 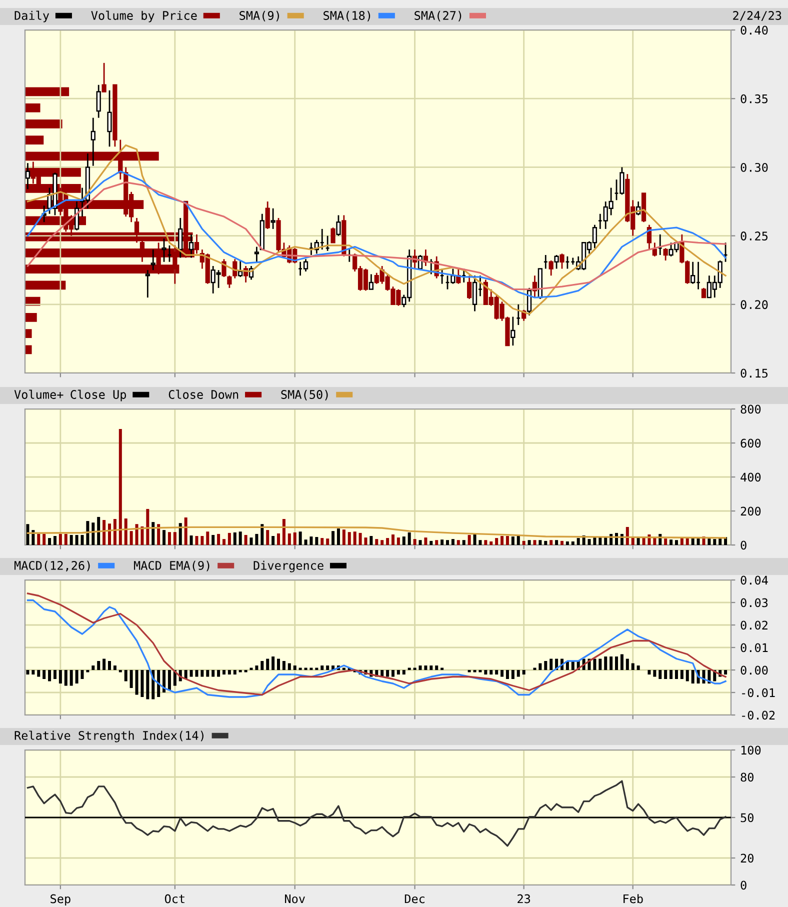 I want to click on y-tick-label: 0.25, so click(x=754, y=236).